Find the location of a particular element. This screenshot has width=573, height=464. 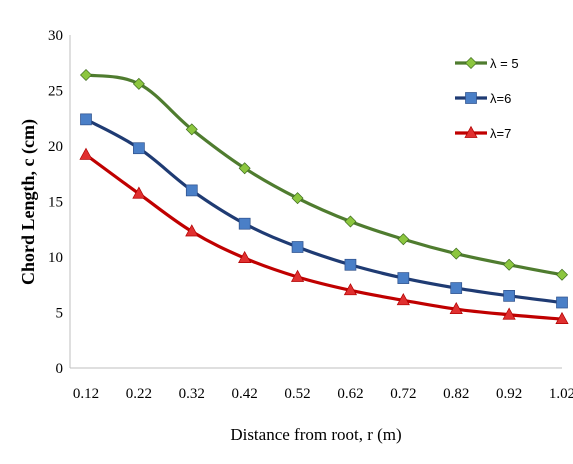

x-tick-label: 0.12 is located at coordinates (86, 394).